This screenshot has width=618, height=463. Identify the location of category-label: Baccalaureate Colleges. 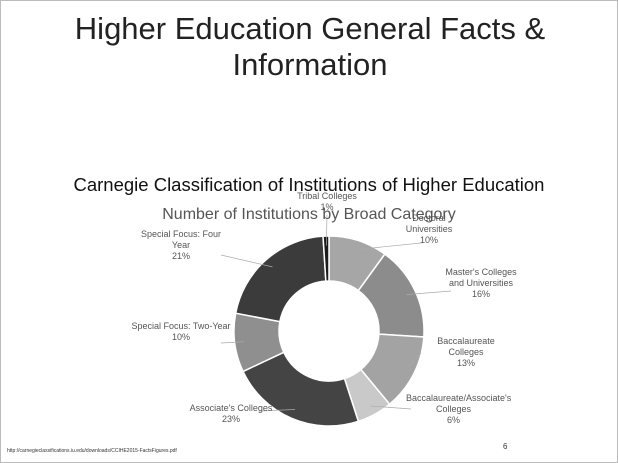
(466, 346).